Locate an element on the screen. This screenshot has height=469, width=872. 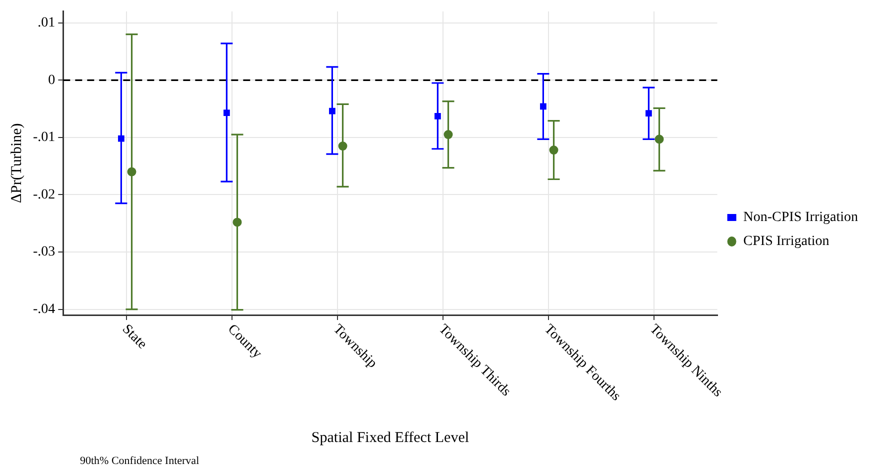
y-tick-label: -.04 is located at coordinates (44, 309).